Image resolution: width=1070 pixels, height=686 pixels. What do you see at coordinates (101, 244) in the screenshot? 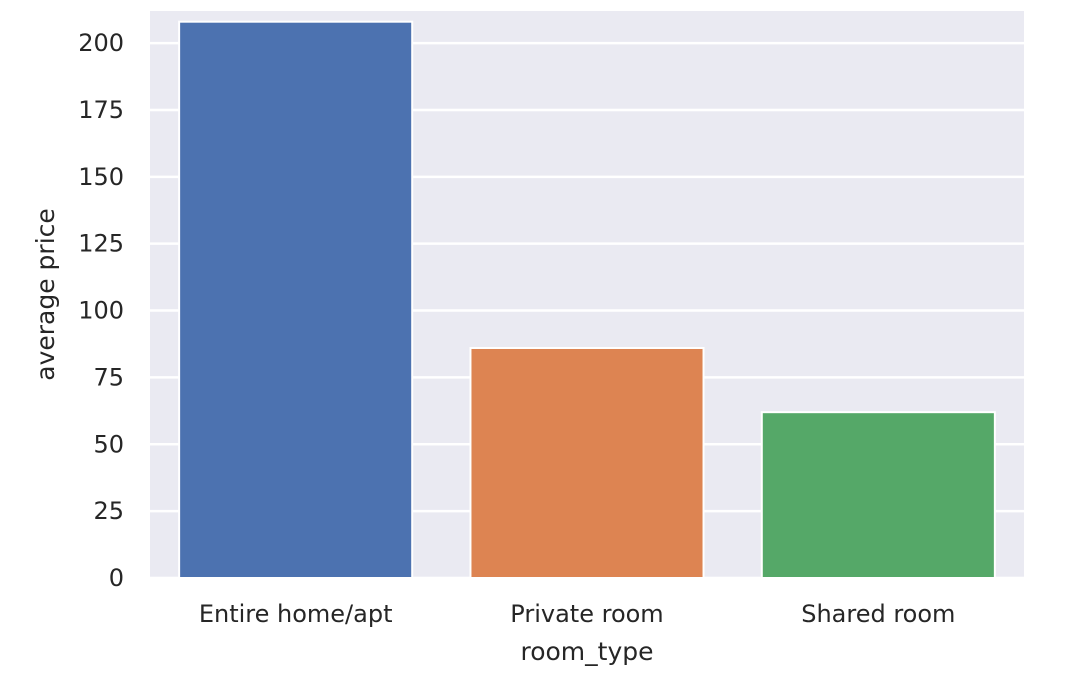
I see `y-tick-label: 125` at bounding box center [101, 244].